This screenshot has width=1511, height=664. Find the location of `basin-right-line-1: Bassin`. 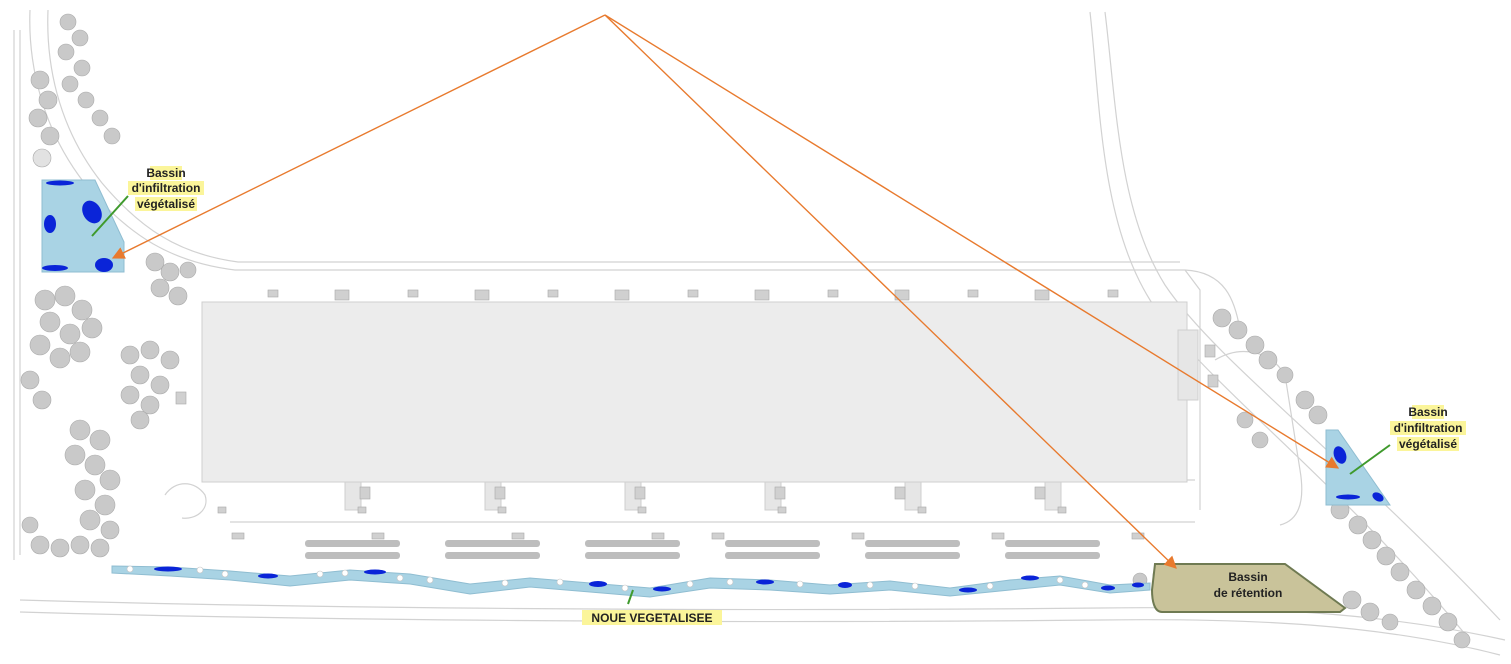

basin-right-line-1: Bassin is located at coordinates (1427, 412).